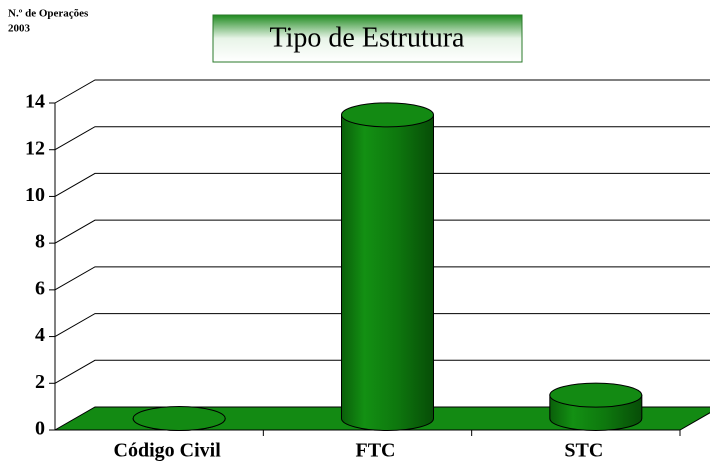  What do you see at coordinates (40, 335) in the screenshot?
I see `y-tick-label: 4` at bounding box center [40, 335].